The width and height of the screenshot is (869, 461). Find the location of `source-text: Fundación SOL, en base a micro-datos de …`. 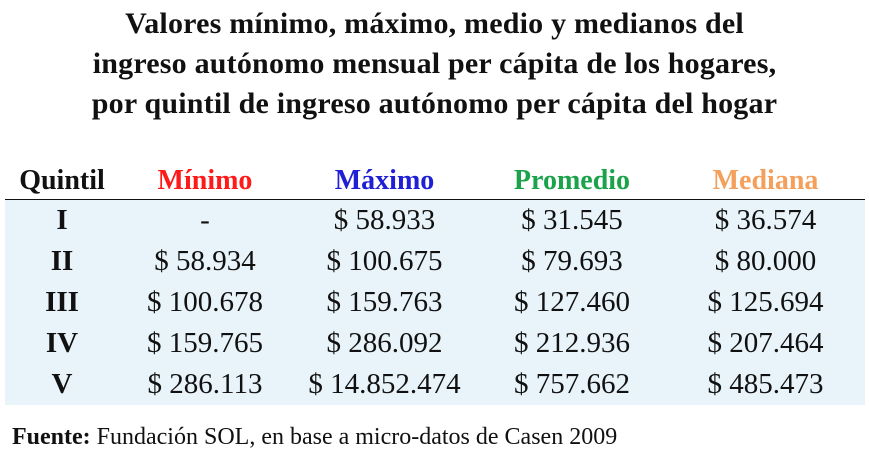

source-text: Fundación SOL, en base a micro-datos de … is located at coordinates (354, 437).